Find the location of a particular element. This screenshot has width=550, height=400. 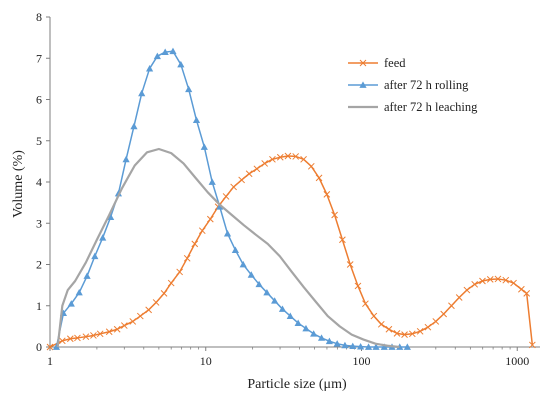

x-tick-label: 10 is located at coordinates (206, 361).